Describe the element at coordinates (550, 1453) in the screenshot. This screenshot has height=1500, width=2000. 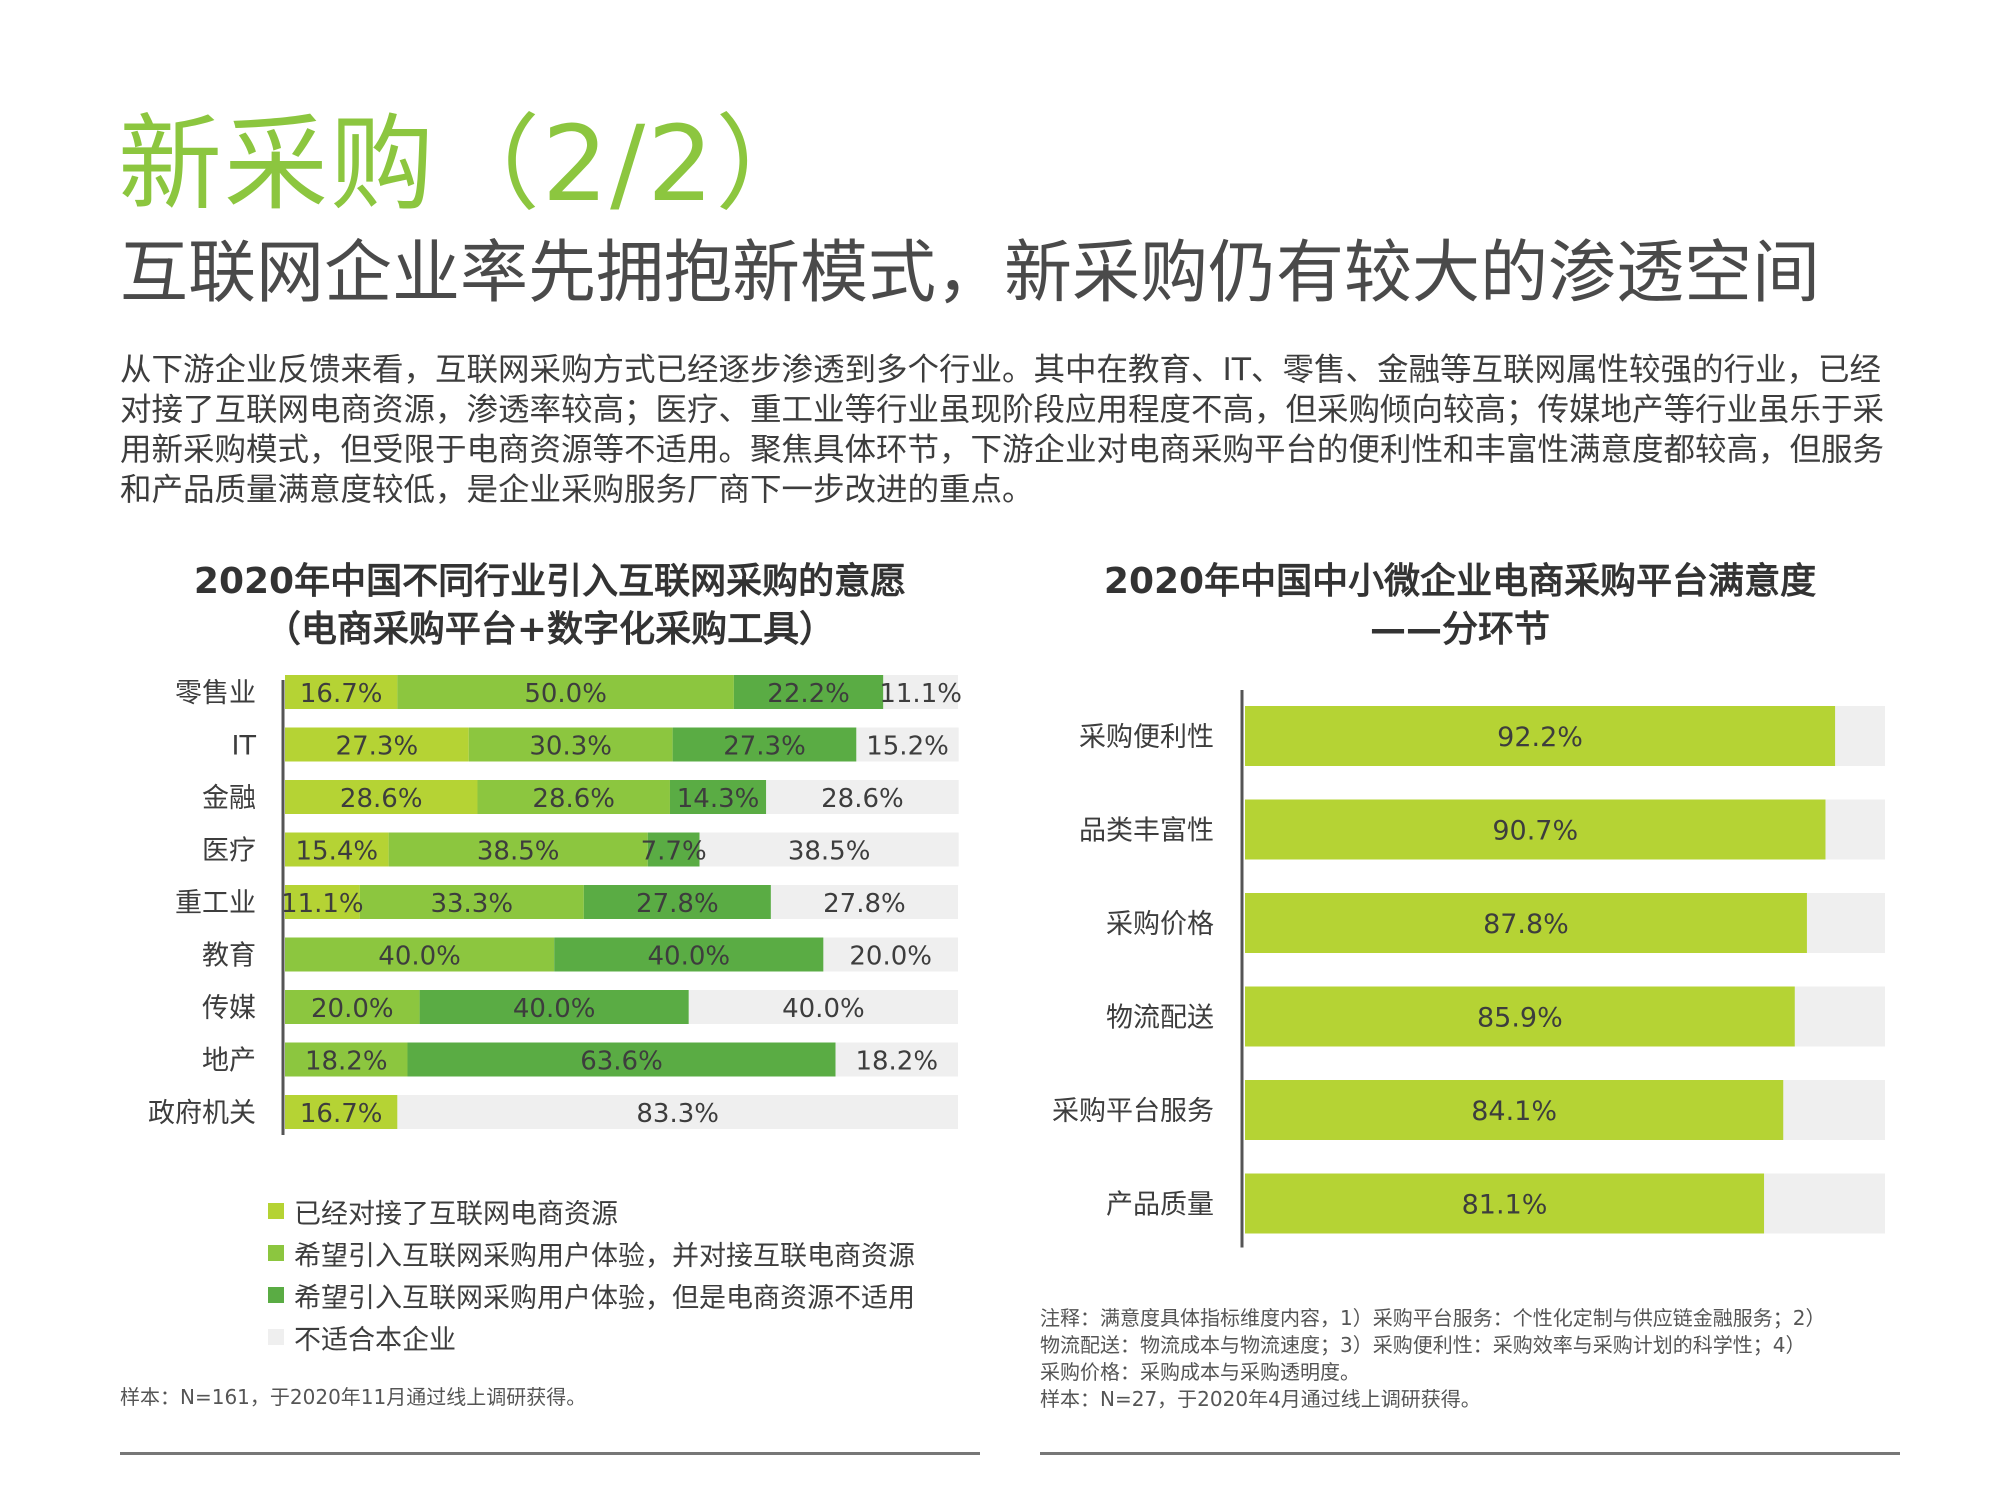
I see `bottom-rule-left` at that location.